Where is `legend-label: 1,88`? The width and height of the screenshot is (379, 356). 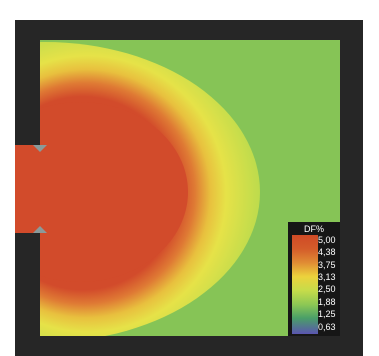
legend-label: 1,88 is located at coordinates (327, 302).